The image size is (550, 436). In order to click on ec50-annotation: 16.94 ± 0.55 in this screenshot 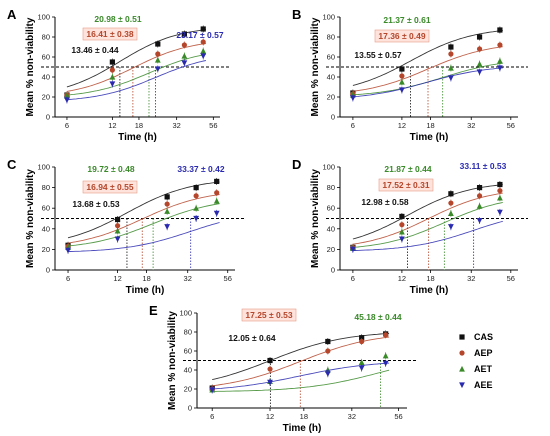, I will do `click(110, 187)`.